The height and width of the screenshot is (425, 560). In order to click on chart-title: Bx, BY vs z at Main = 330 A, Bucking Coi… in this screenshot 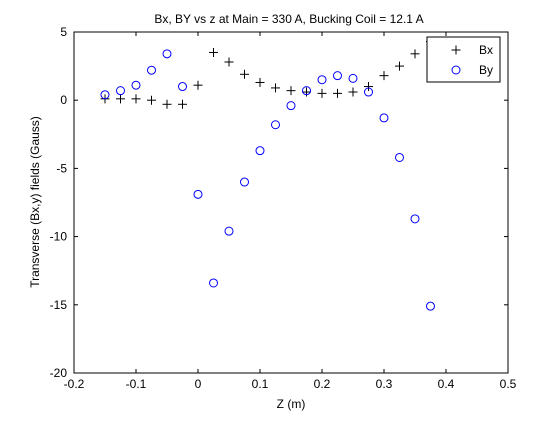, I will do `click(288, 19)`.